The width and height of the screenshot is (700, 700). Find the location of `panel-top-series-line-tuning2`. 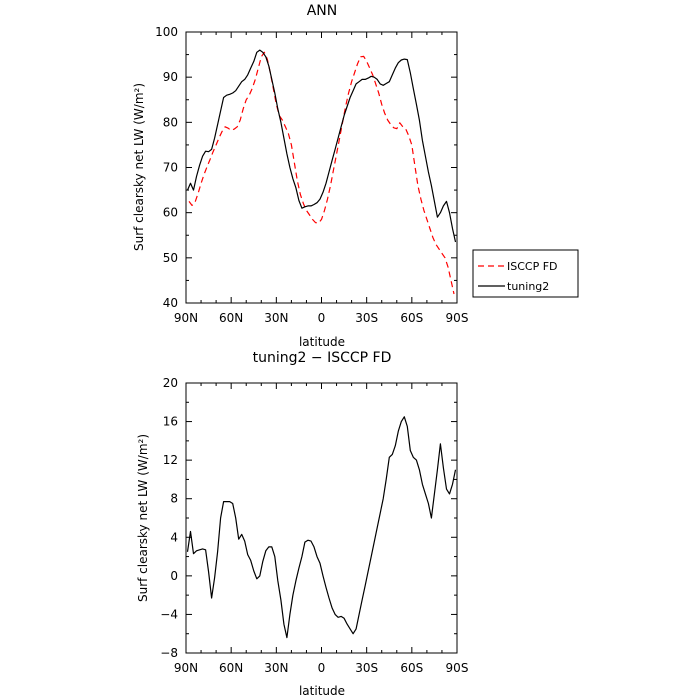

panel-top-series-line-tuning2 is located at coordinates (321, 146).